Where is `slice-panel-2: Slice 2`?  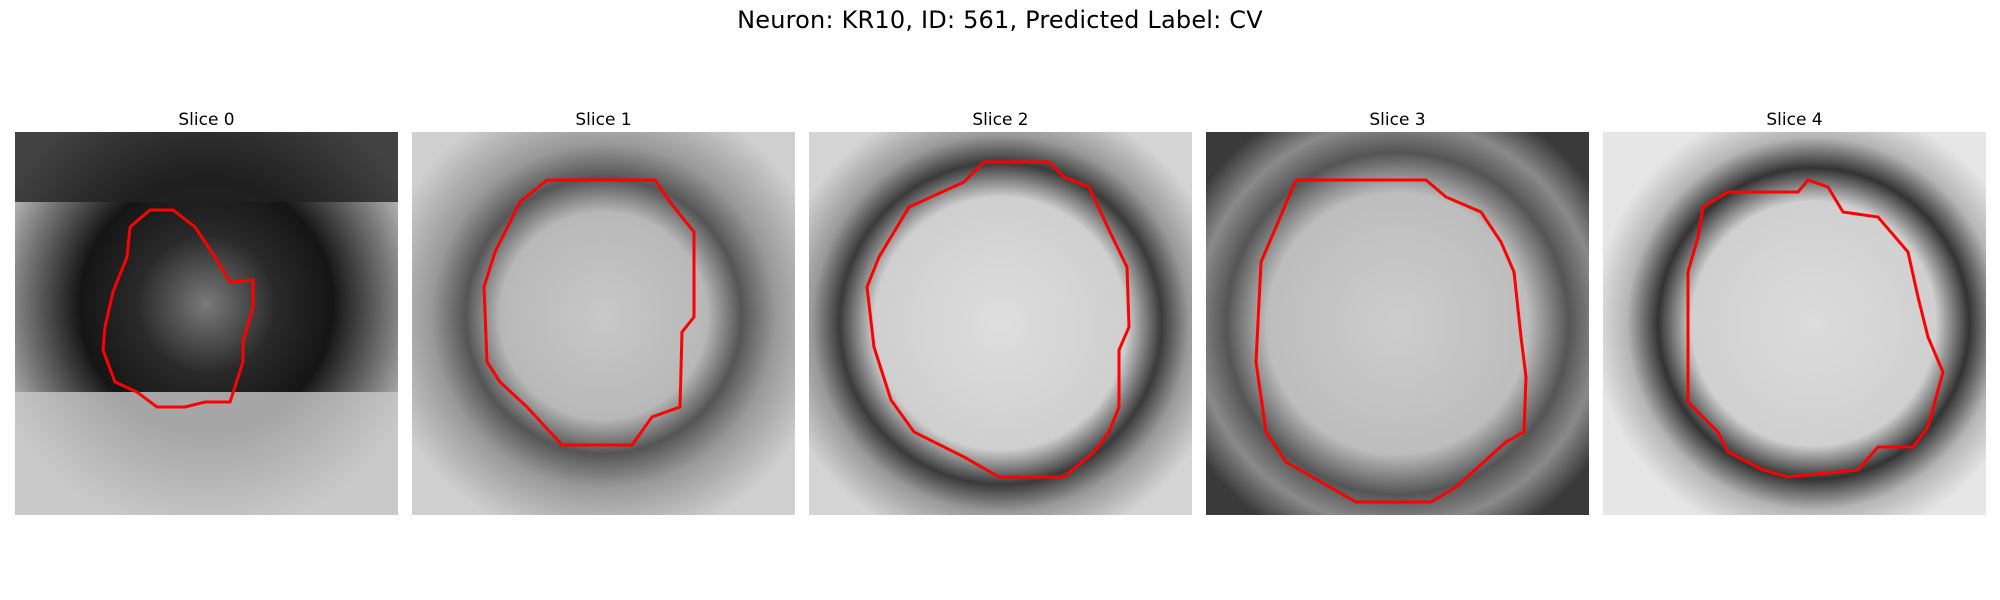 slice-panel-2: Slice 2 is located at coordinates (1000, 311).